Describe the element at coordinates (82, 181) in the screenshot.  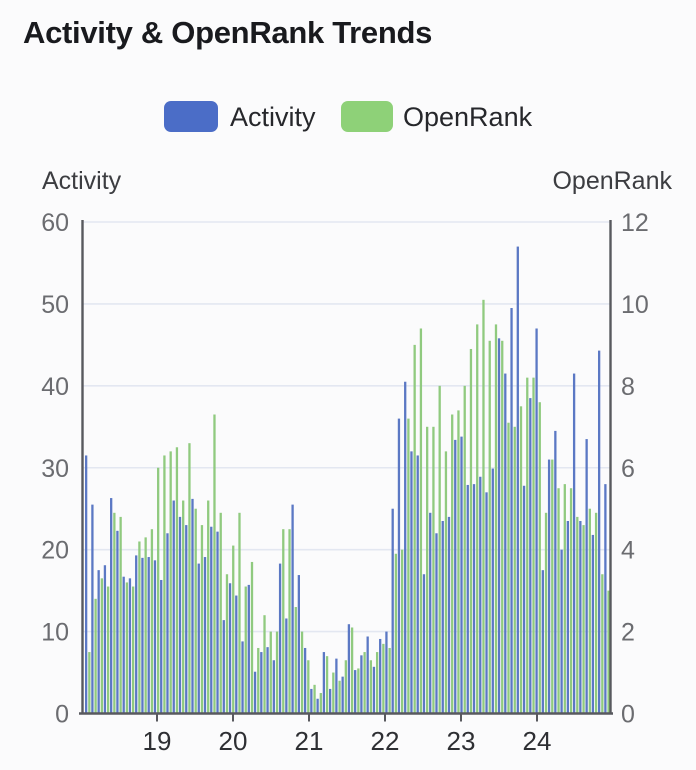
I see `left-axis-title: Activity` at that location.